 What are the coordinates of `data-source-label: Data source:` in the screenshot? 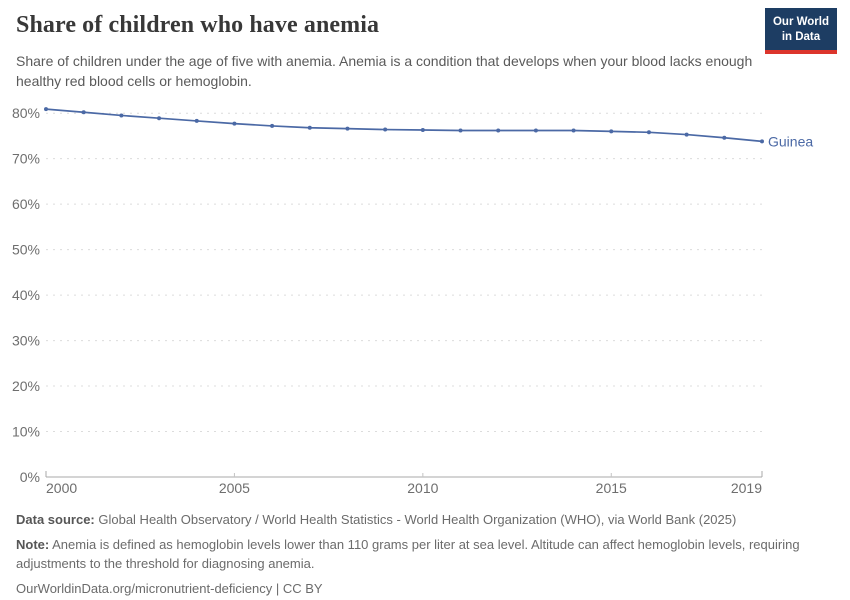 It's located at (55, 519).